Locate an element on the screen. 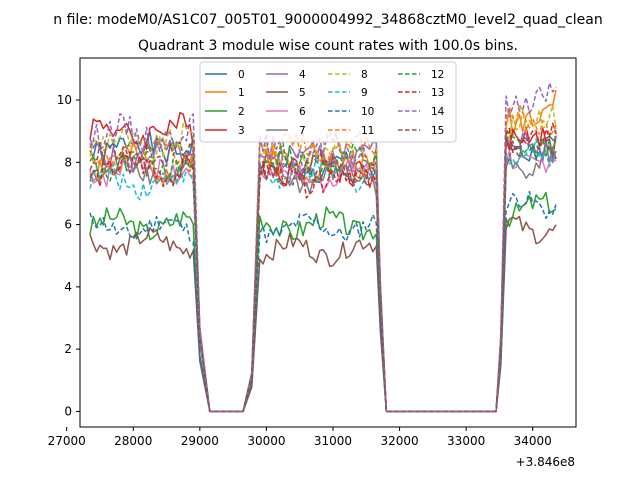 The height and width of the screenshot is (480, 640). y-tick-label: 8 is located at coordinates (68, 162).